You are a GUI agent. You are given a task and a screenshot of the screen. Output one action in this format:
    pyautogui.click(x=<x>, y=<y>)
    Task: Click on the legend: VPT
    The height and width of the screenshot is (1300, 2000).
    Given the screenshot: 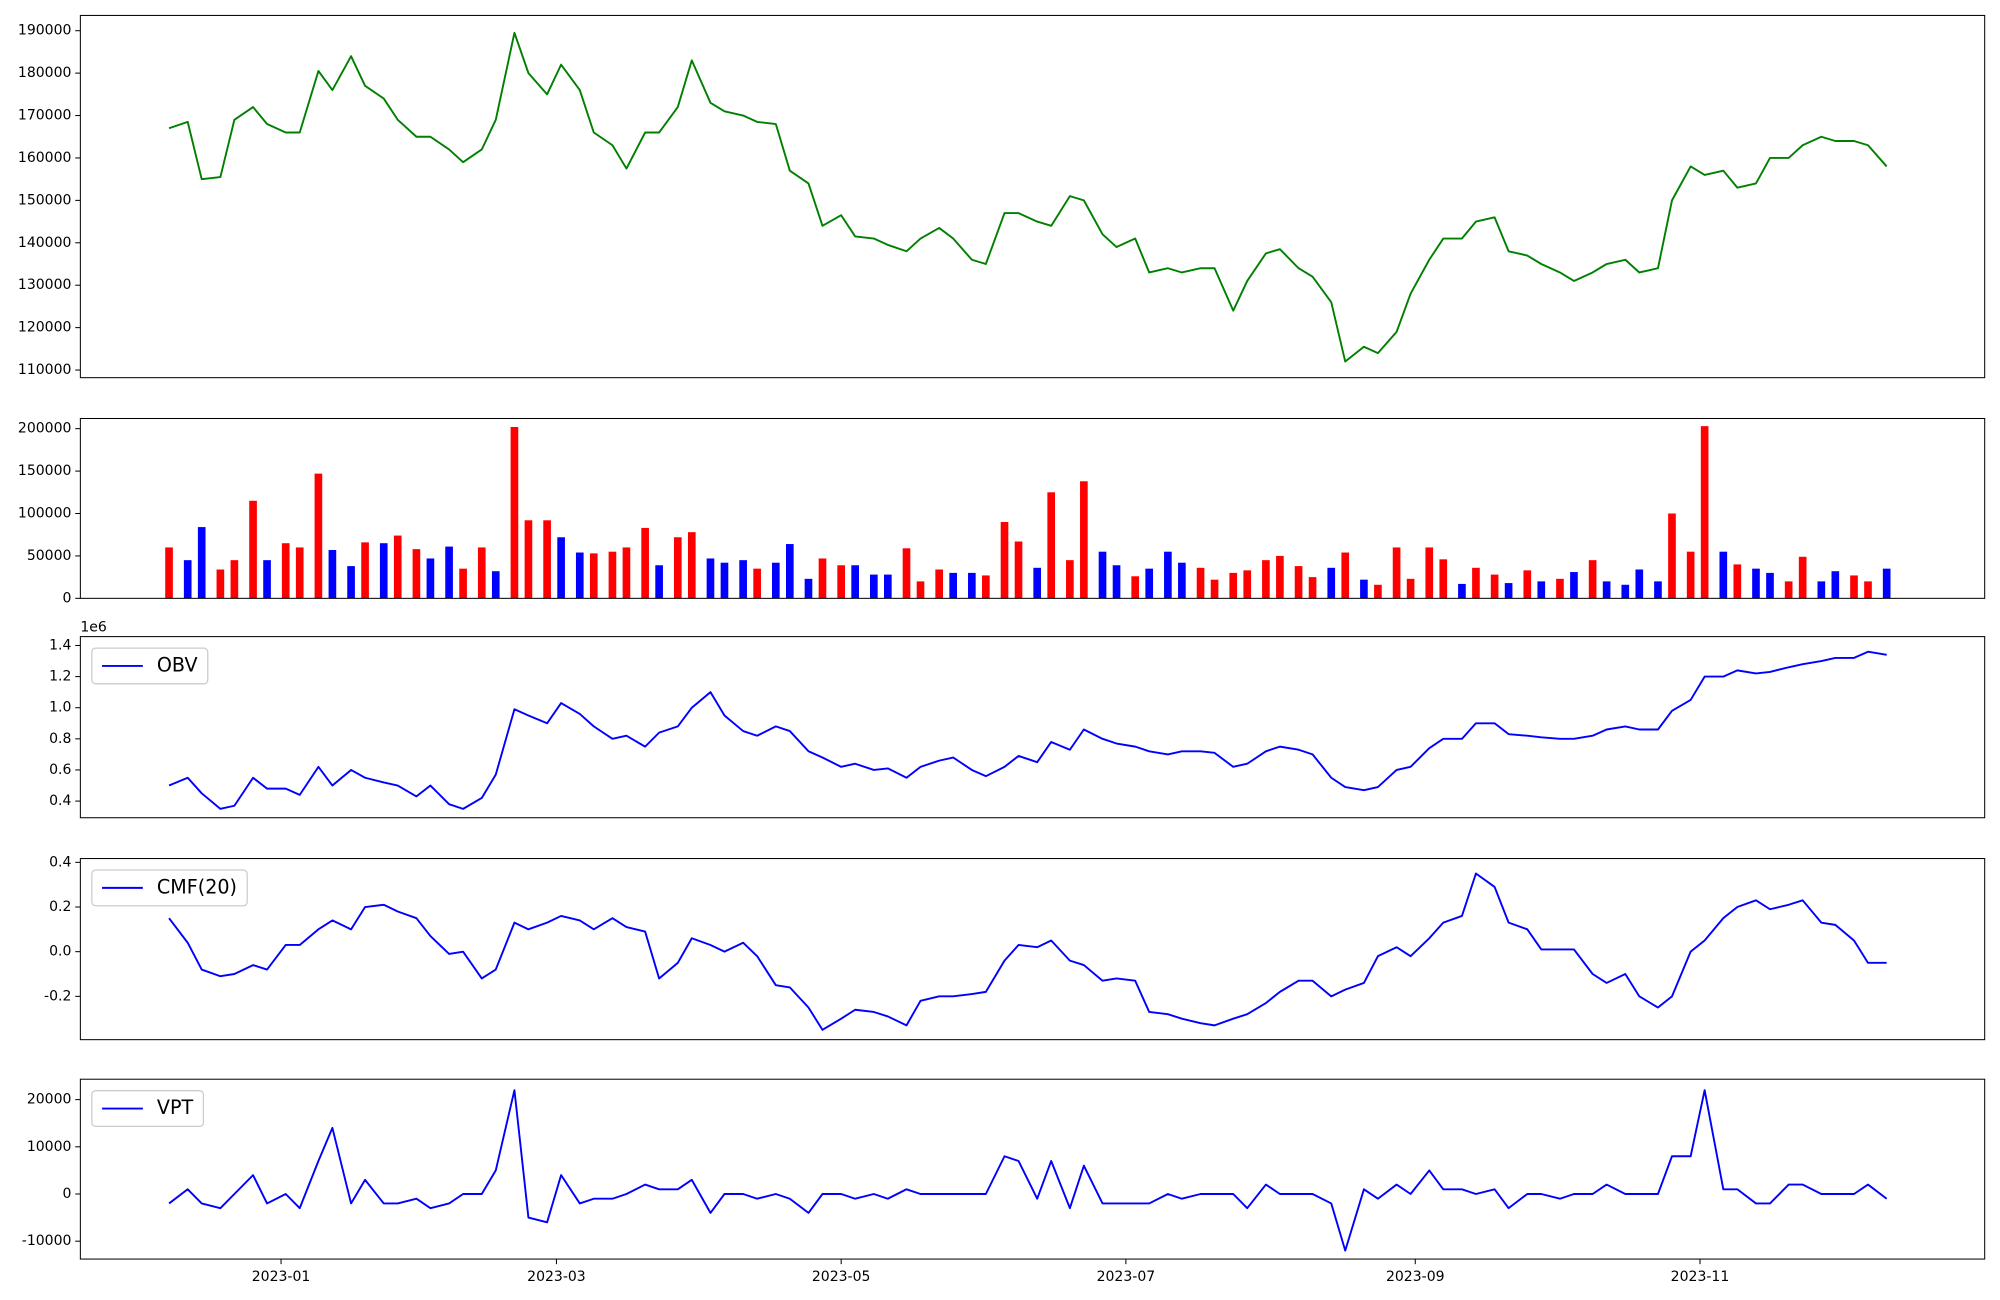 What is the action you would take?
    pyautogui.click(x=148, y=1109)
    